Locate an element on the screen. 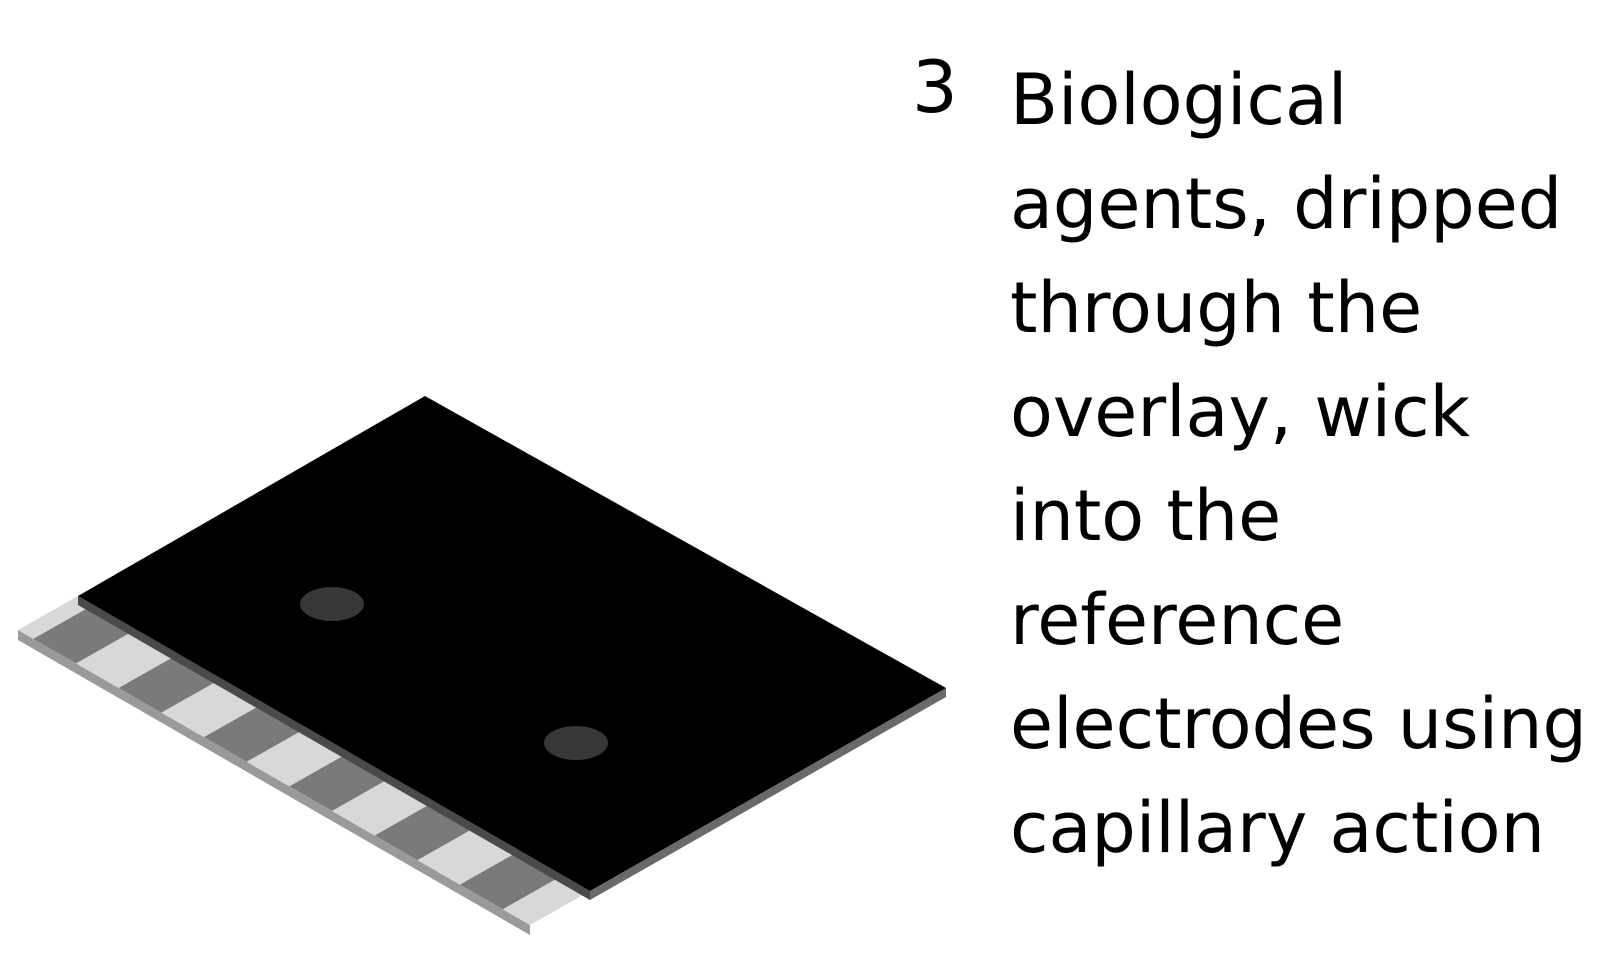  overlay-edge-right is located at coordinates (768, 794).